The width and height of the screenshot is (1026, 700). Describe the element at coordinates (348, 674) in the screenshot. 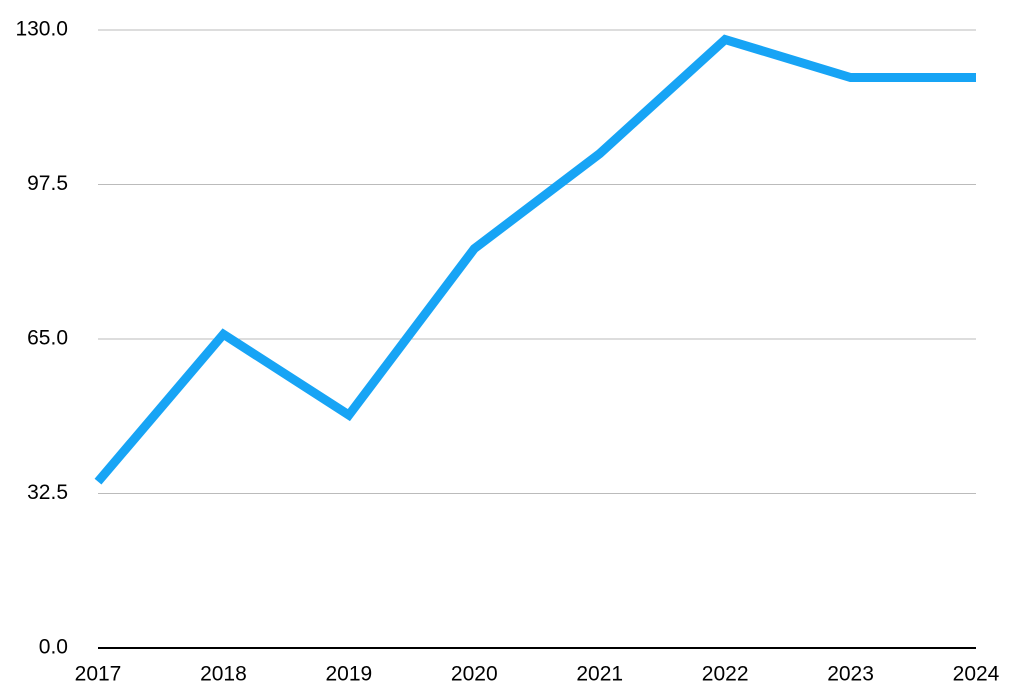

I see `x-tick-label: 2019` at that location.